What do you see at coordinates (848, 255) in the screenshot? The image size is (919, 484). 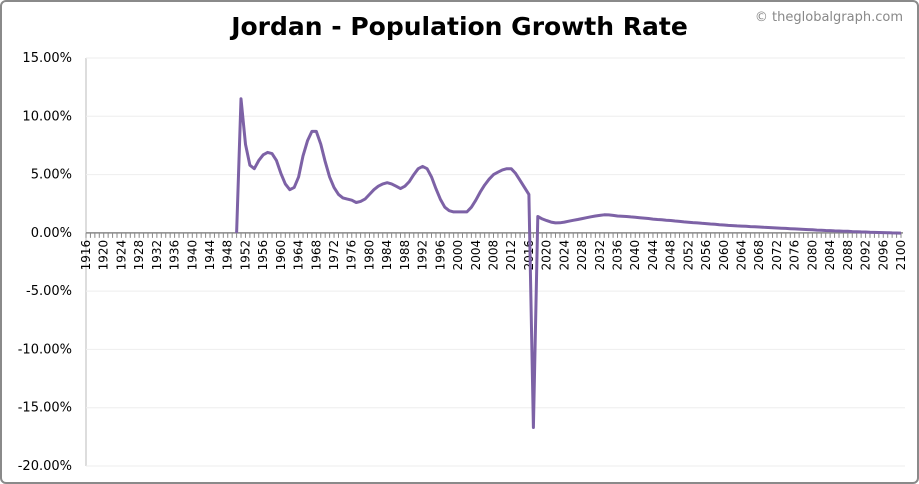 I see `x-tick-label: 2088` at bounding box center [848, 255].